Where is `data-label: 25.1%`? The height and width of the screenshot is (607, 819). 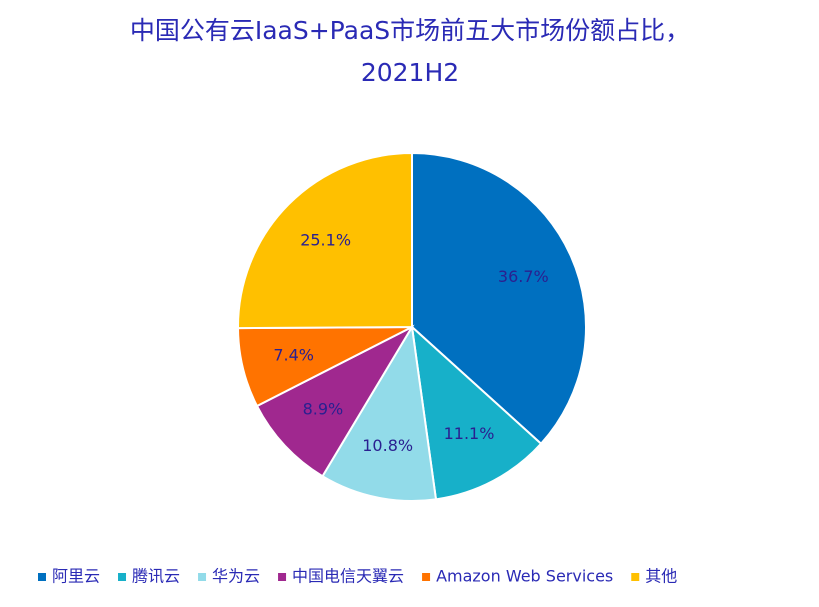
data-label: 25.1% is located at coordinates (325, 240).